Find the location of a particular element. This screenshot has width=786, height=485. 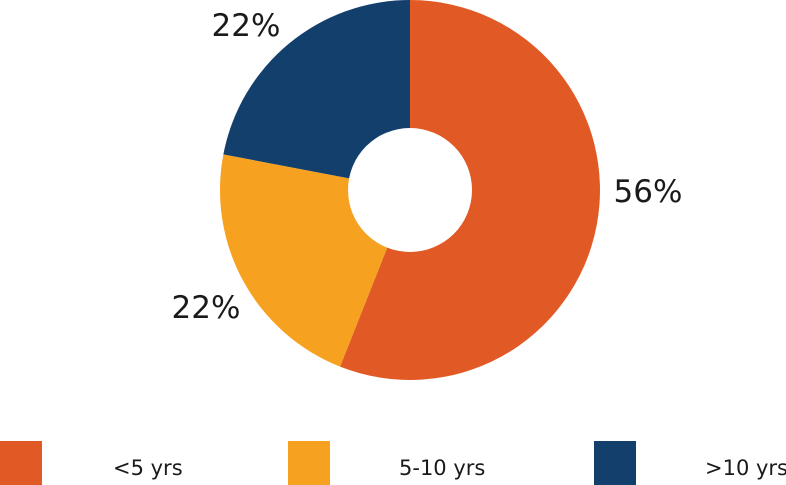

legend: <5 yrs 5-10 yrs >10 yrs is located at coordinates (393, 463).